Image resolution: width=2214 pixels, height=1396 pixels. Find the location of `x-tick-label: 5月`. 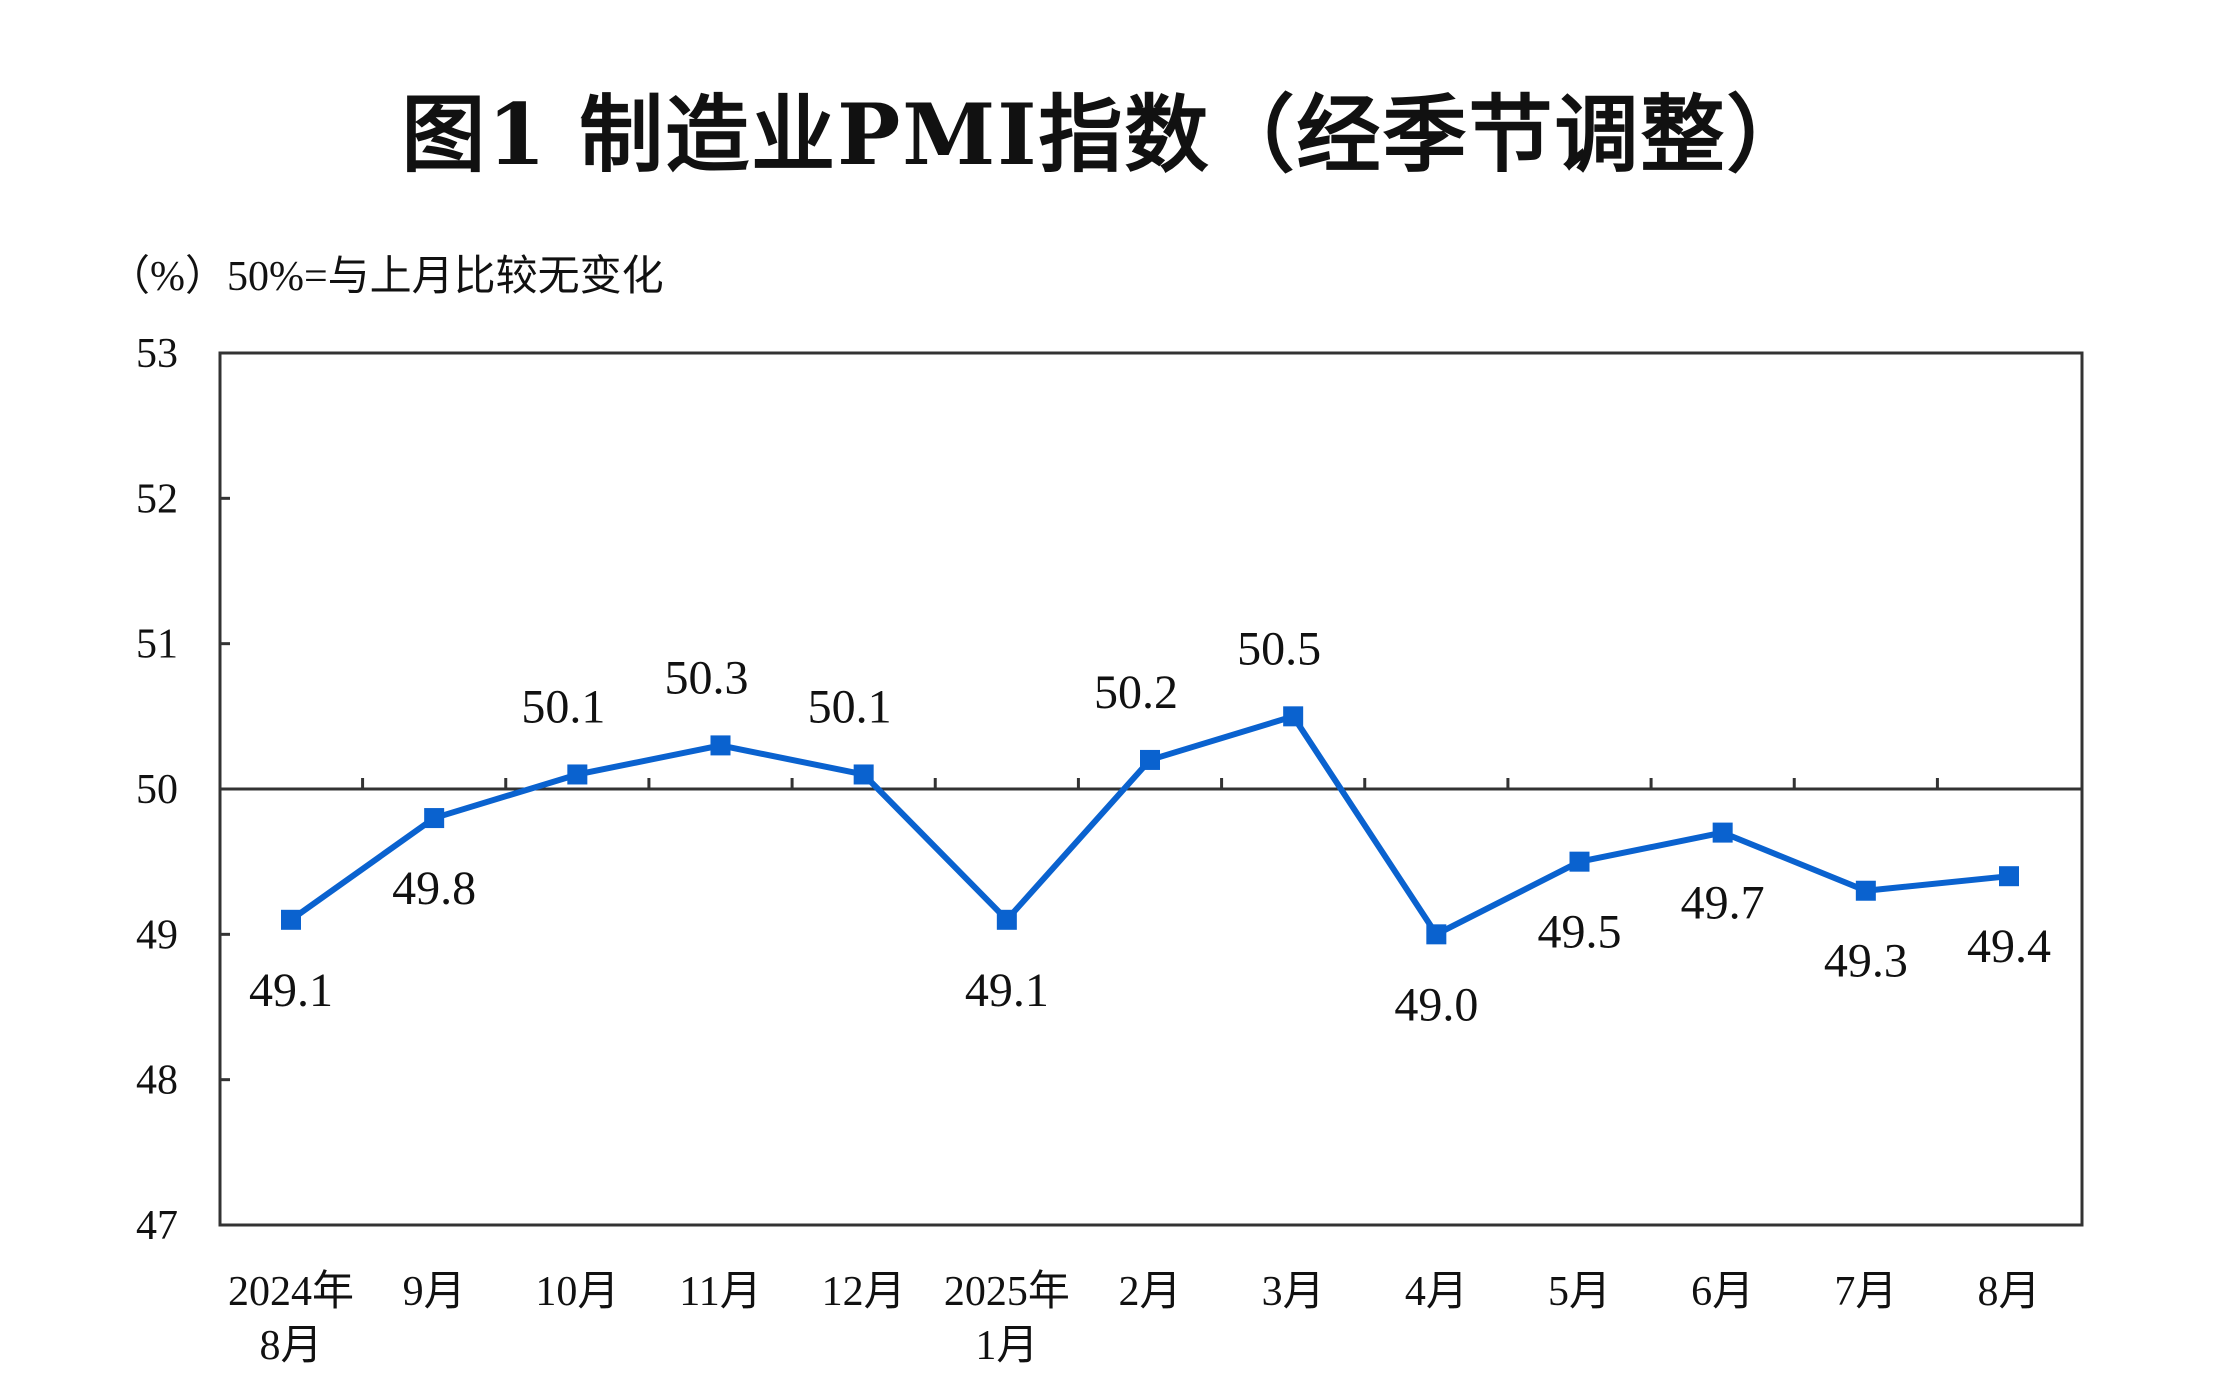

x-tick-label: 5月 is located at coordinates (1579, 1292).